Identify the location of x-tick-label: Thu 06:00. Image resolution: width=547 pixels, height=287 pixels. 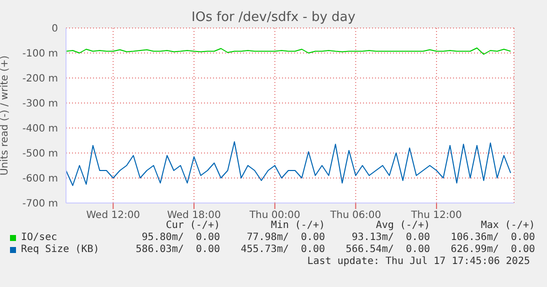
(355, 216).